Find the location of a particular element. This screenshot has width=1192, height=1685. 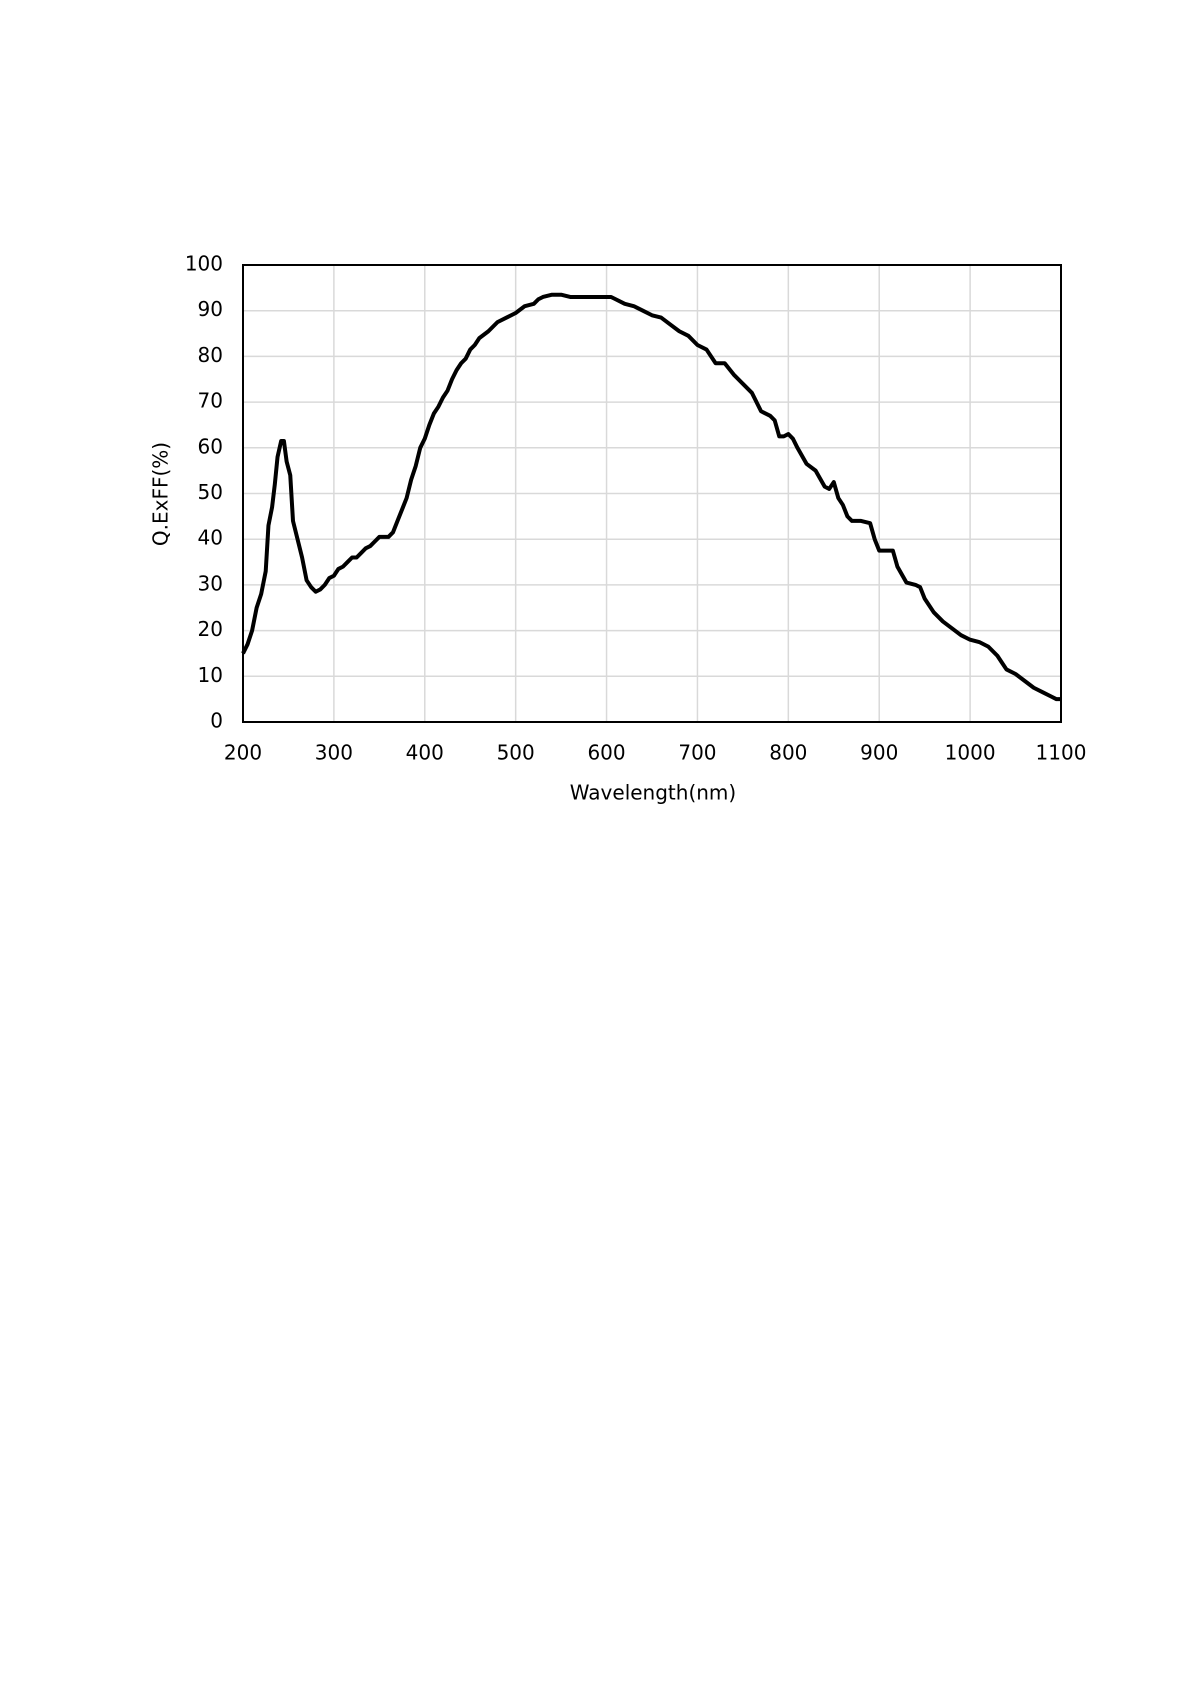

y-tick-label: 90 is located at coordinates (210, 309).